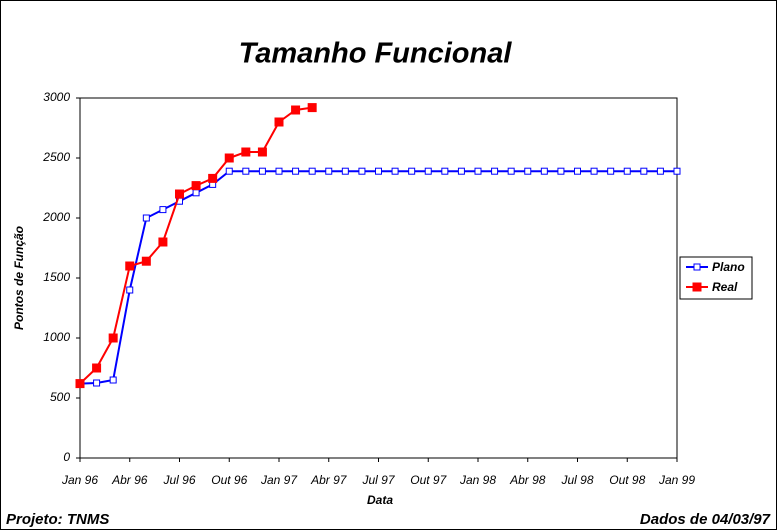 This screenshot has width=778, height=531. Describe the element at coordinates (378, 480) in the screenshot. I see `x-tick-label: Jul 97` at that location.